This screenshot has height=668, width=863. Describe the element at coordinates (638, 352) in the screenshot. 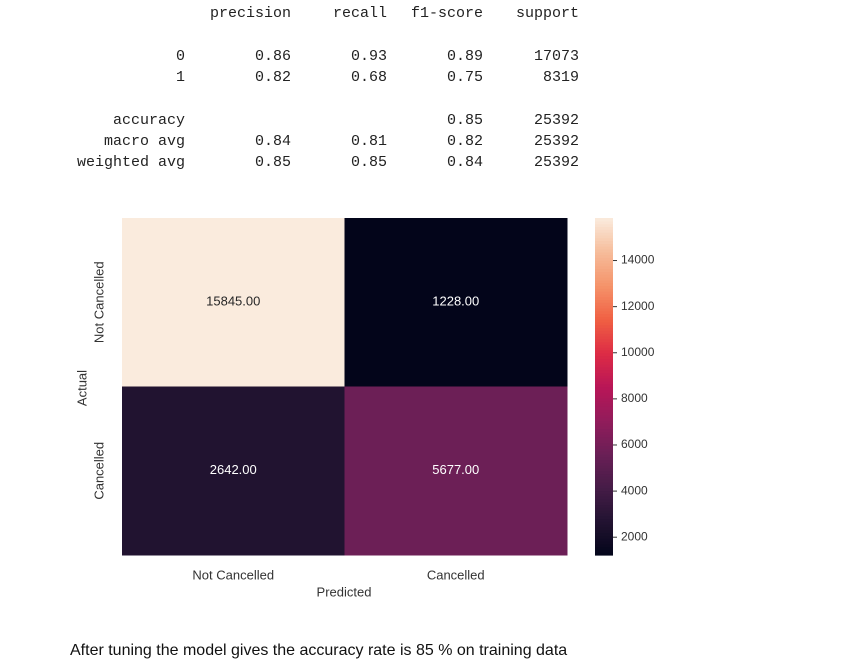

I see `colorbar-tick-label: 10000` at that location.